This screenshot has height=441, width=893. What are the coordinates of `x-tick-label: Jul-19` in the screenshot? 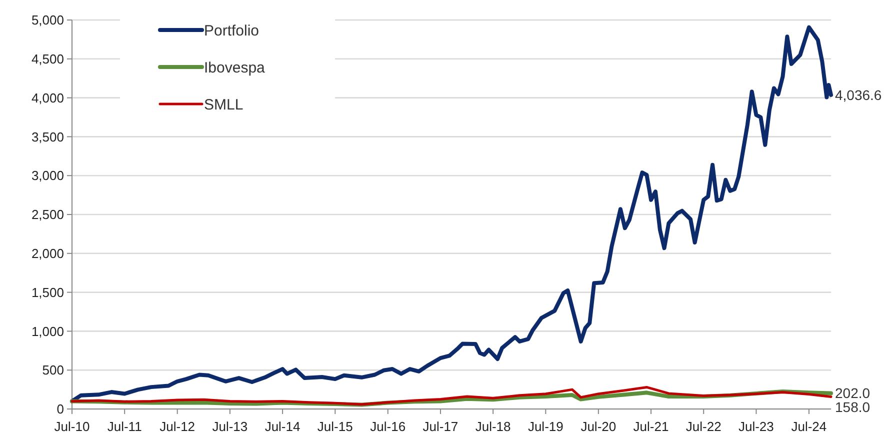 It's located at (546, 426).